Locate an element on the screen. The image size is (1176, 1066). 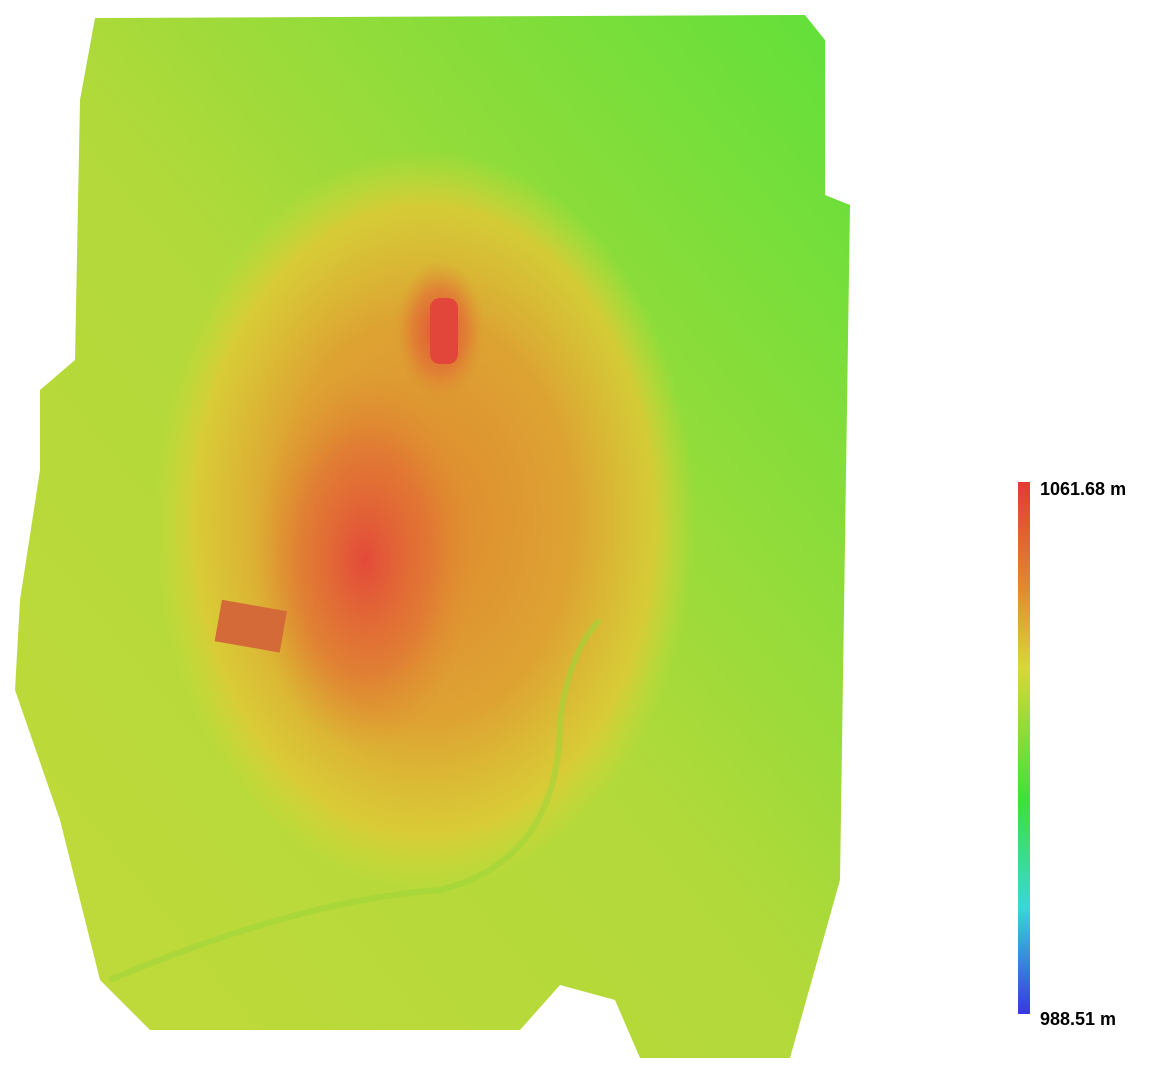
legend-max: 1061.68 m is located at coordinates (1083, 489).